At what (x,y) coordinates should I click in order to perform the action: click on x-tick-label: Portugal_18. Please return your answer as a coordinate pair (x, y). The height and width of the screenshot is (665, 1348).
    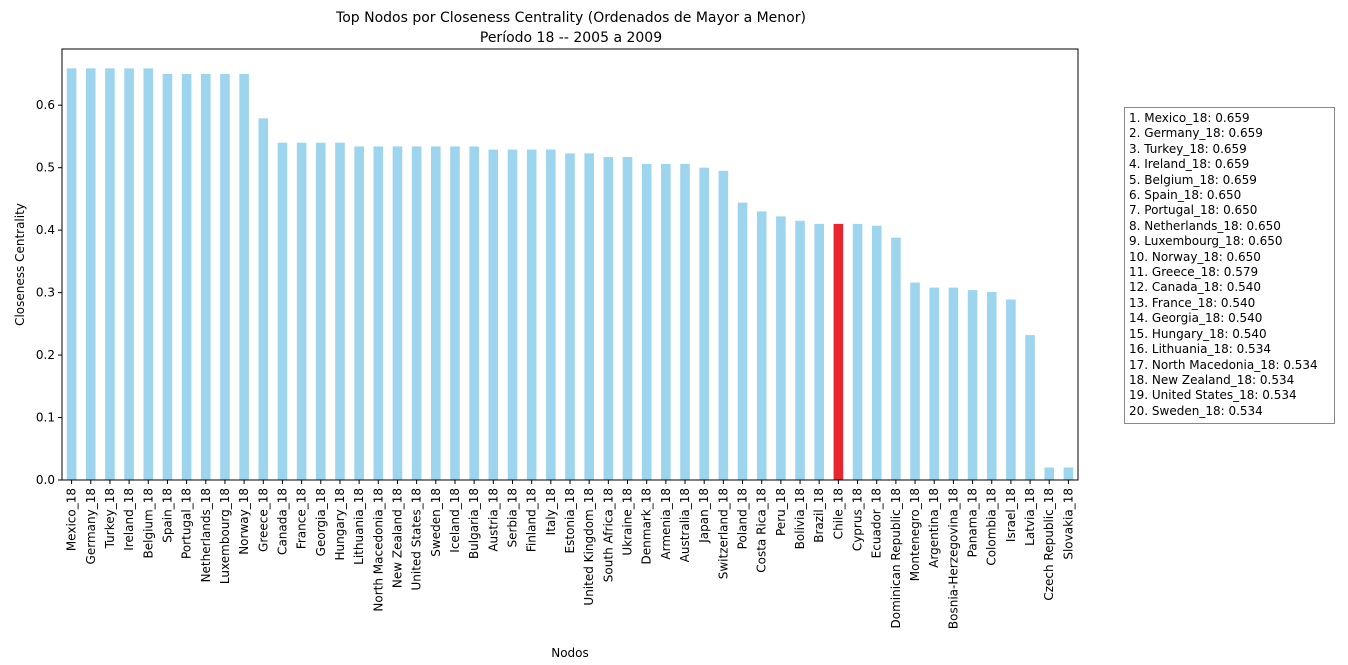
    Looking at the image, I should click on (187, 523).